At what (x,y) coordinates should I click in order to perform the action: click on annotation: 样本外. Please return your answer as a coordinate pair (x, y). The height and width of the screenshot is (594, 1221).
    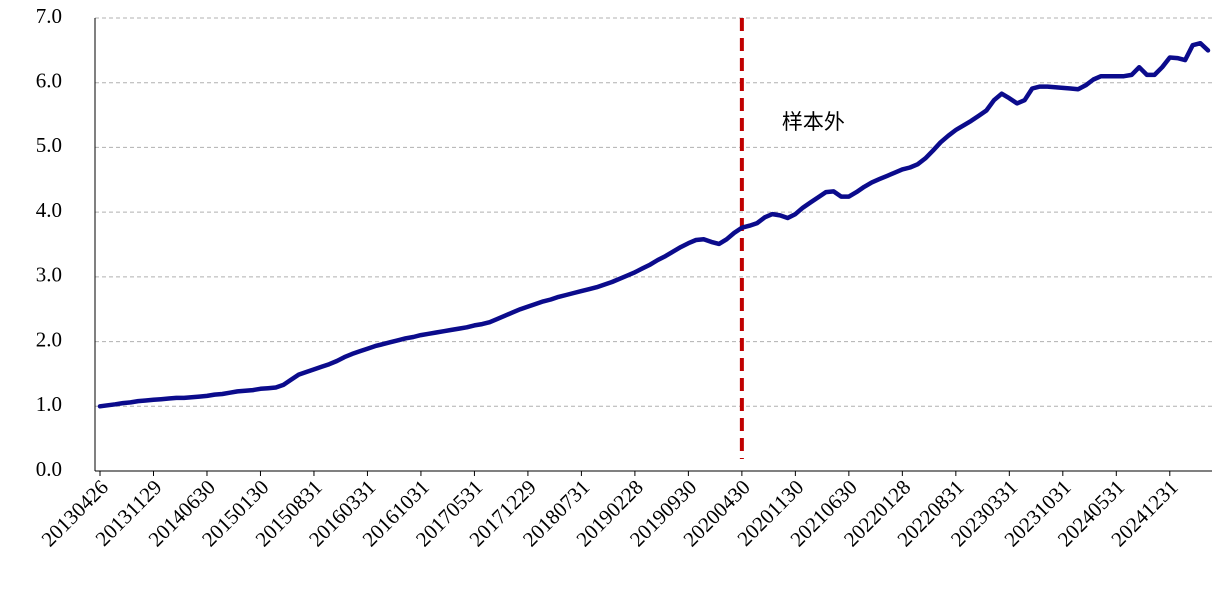
    Looking at the image, I should click on (813, 122).